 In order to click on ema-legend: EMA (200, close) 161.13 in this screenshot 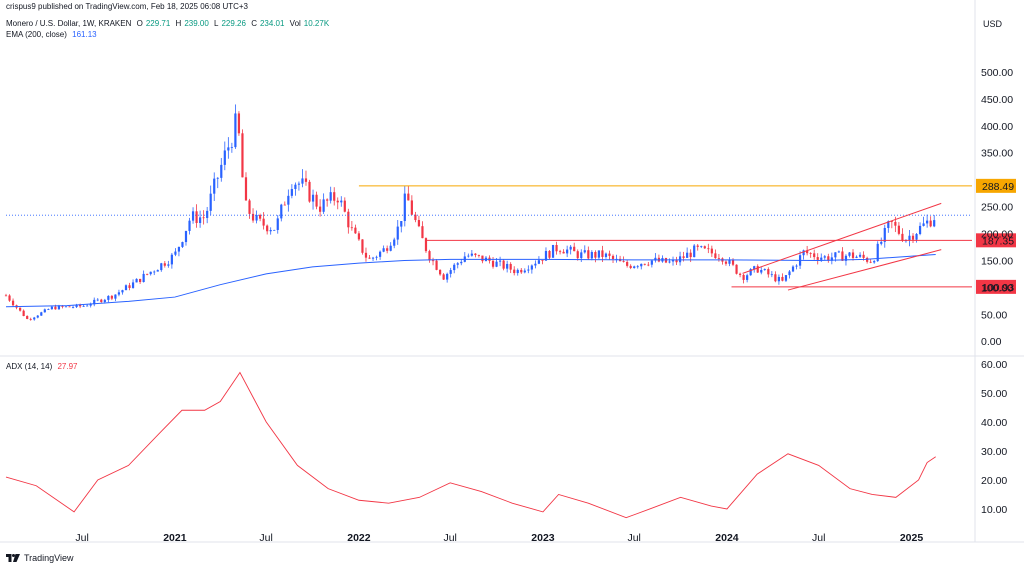, I will do `click(53, 34)`.